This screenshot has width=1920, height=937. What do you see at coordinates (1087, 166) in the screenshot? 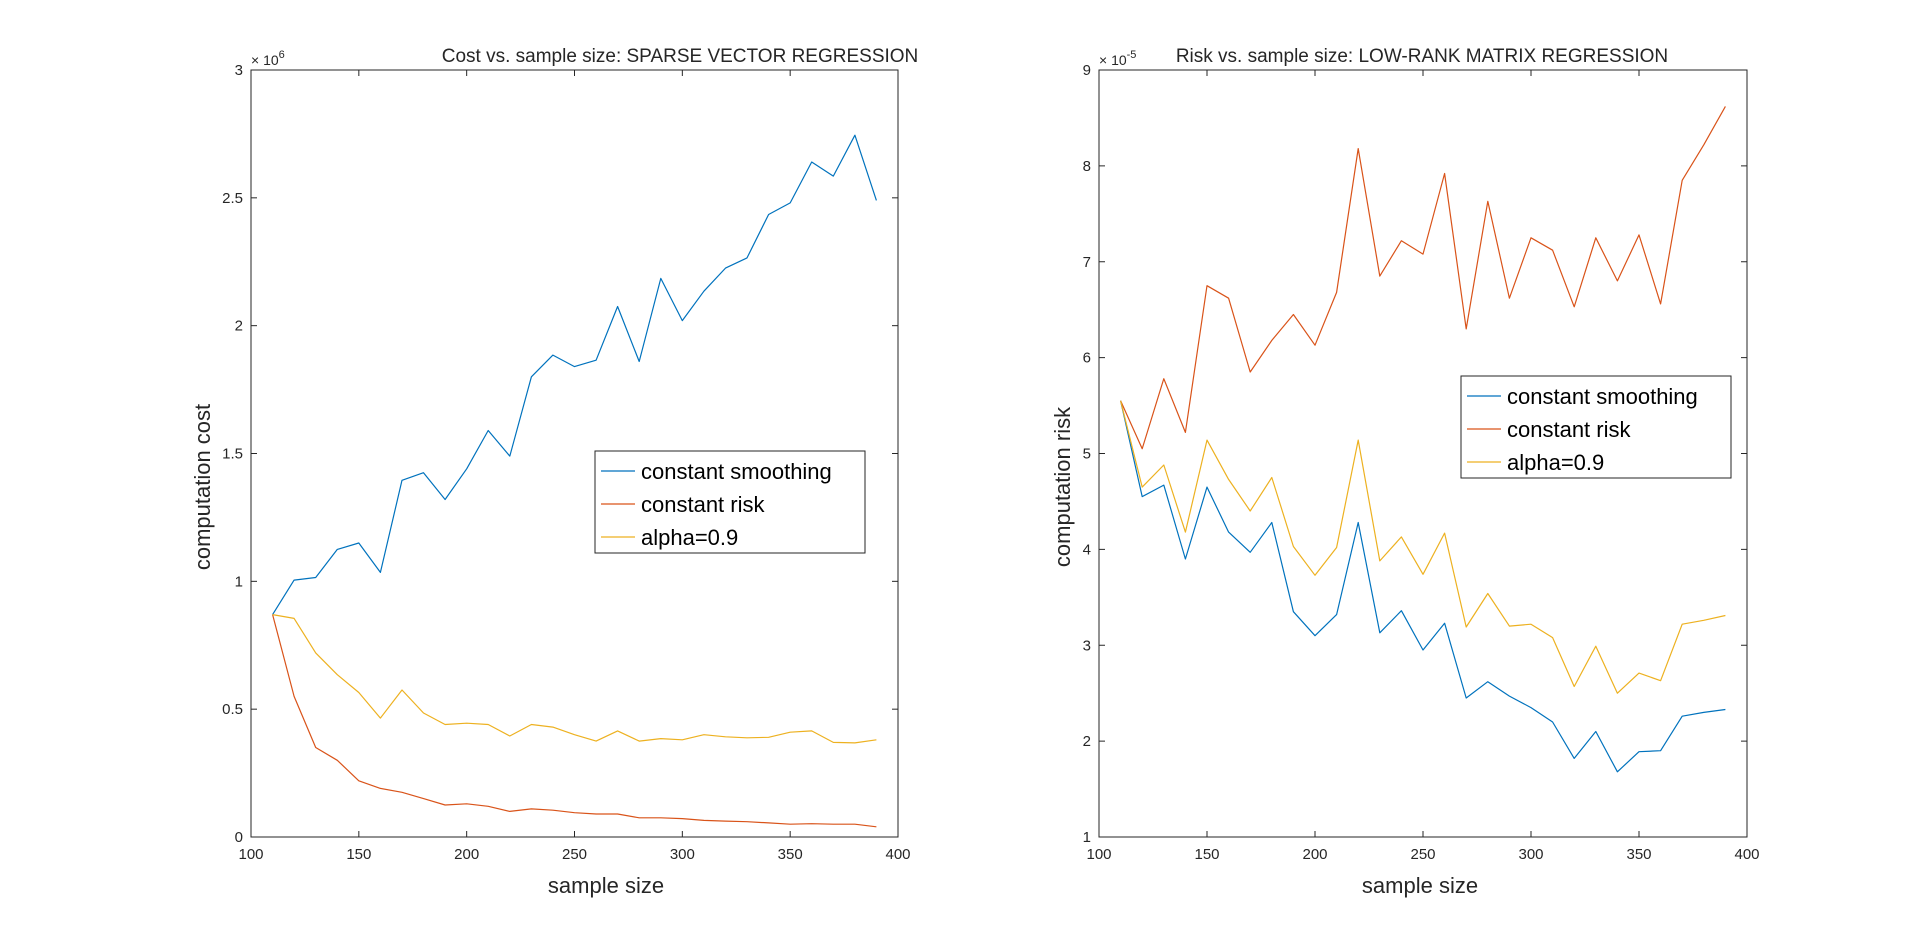
I see `y-tick-label: 8` at bounding box center [1087, 166].